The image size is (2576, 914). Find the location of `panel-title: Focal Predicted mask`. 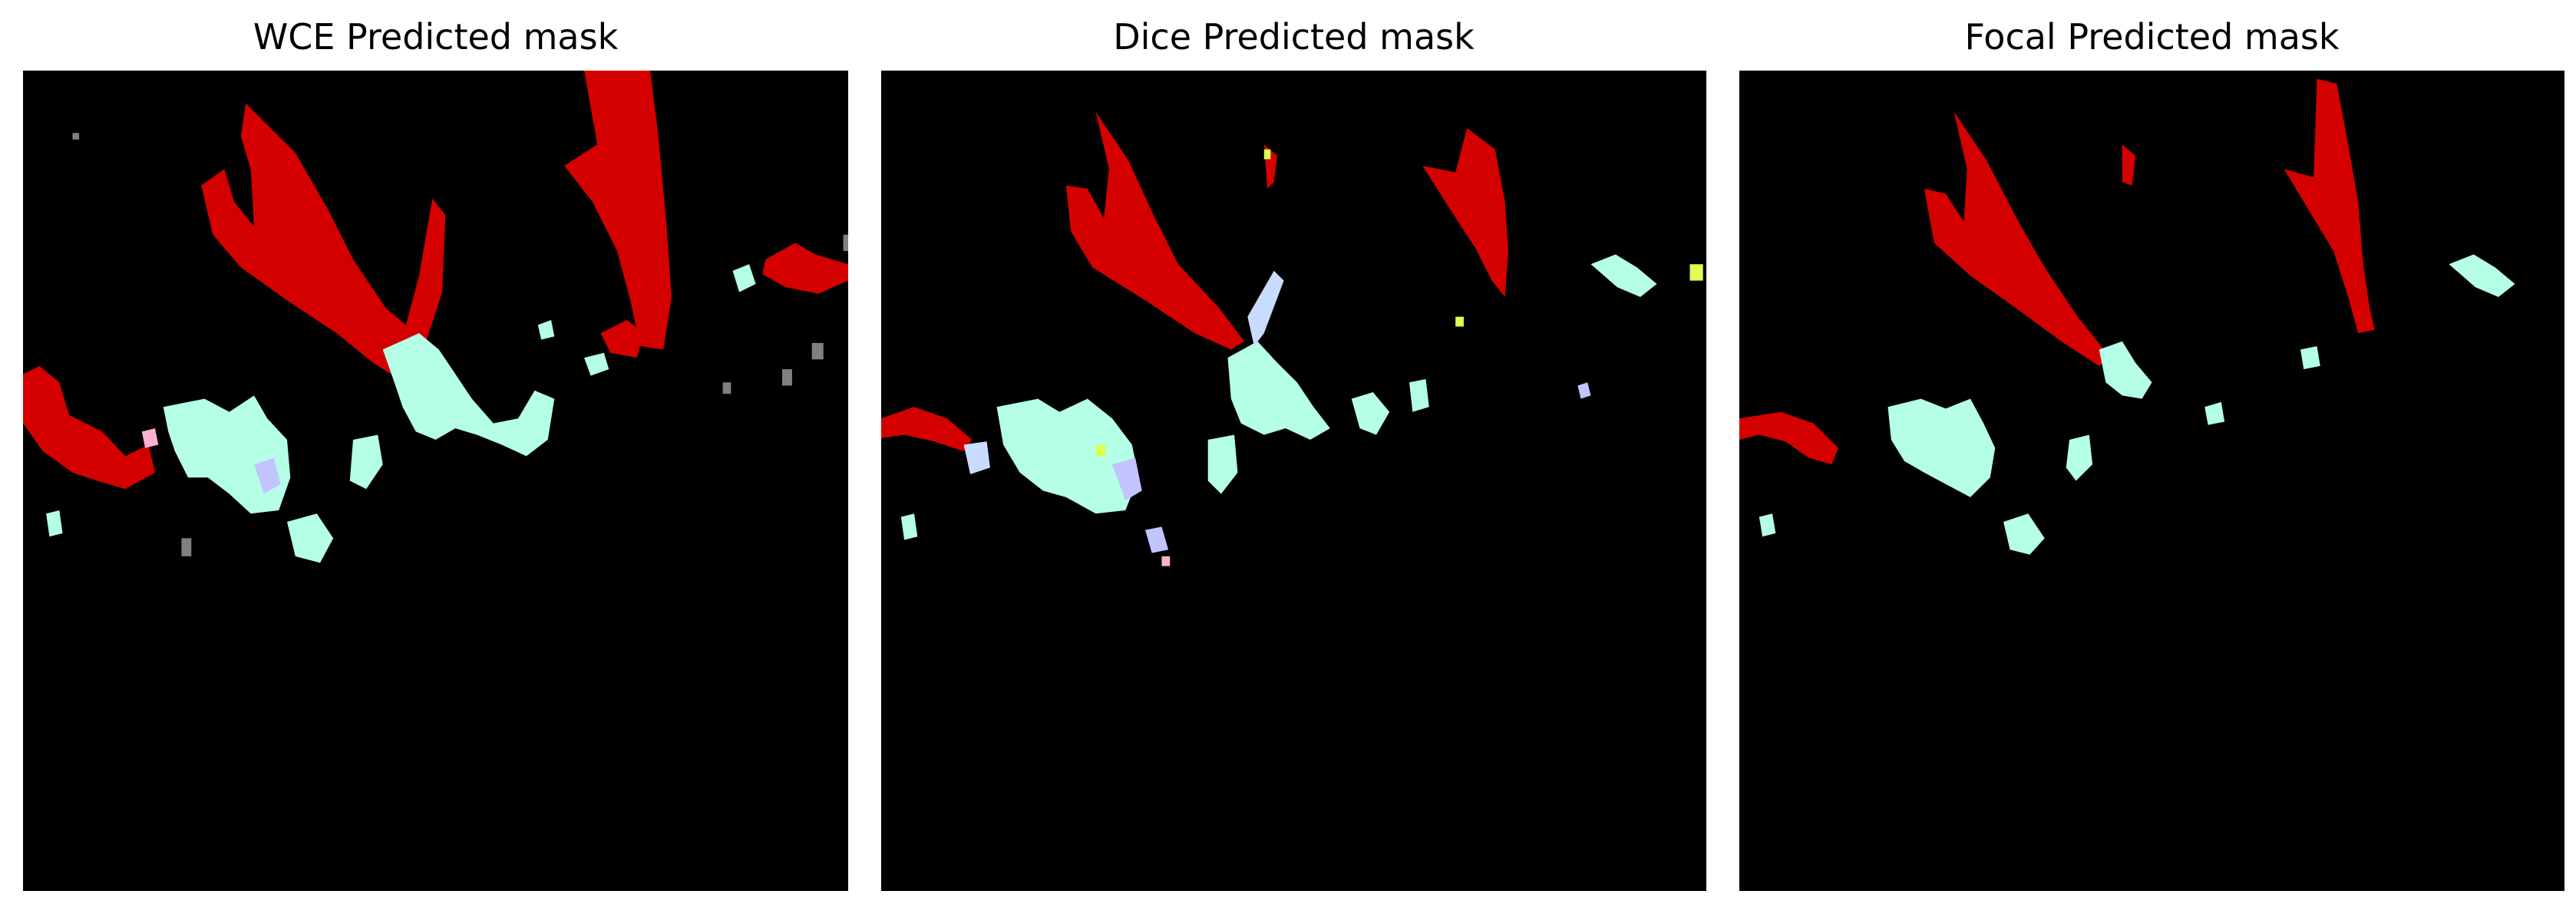

panel-title: Focal Predicted mask is located at coordinates (2152, 37).